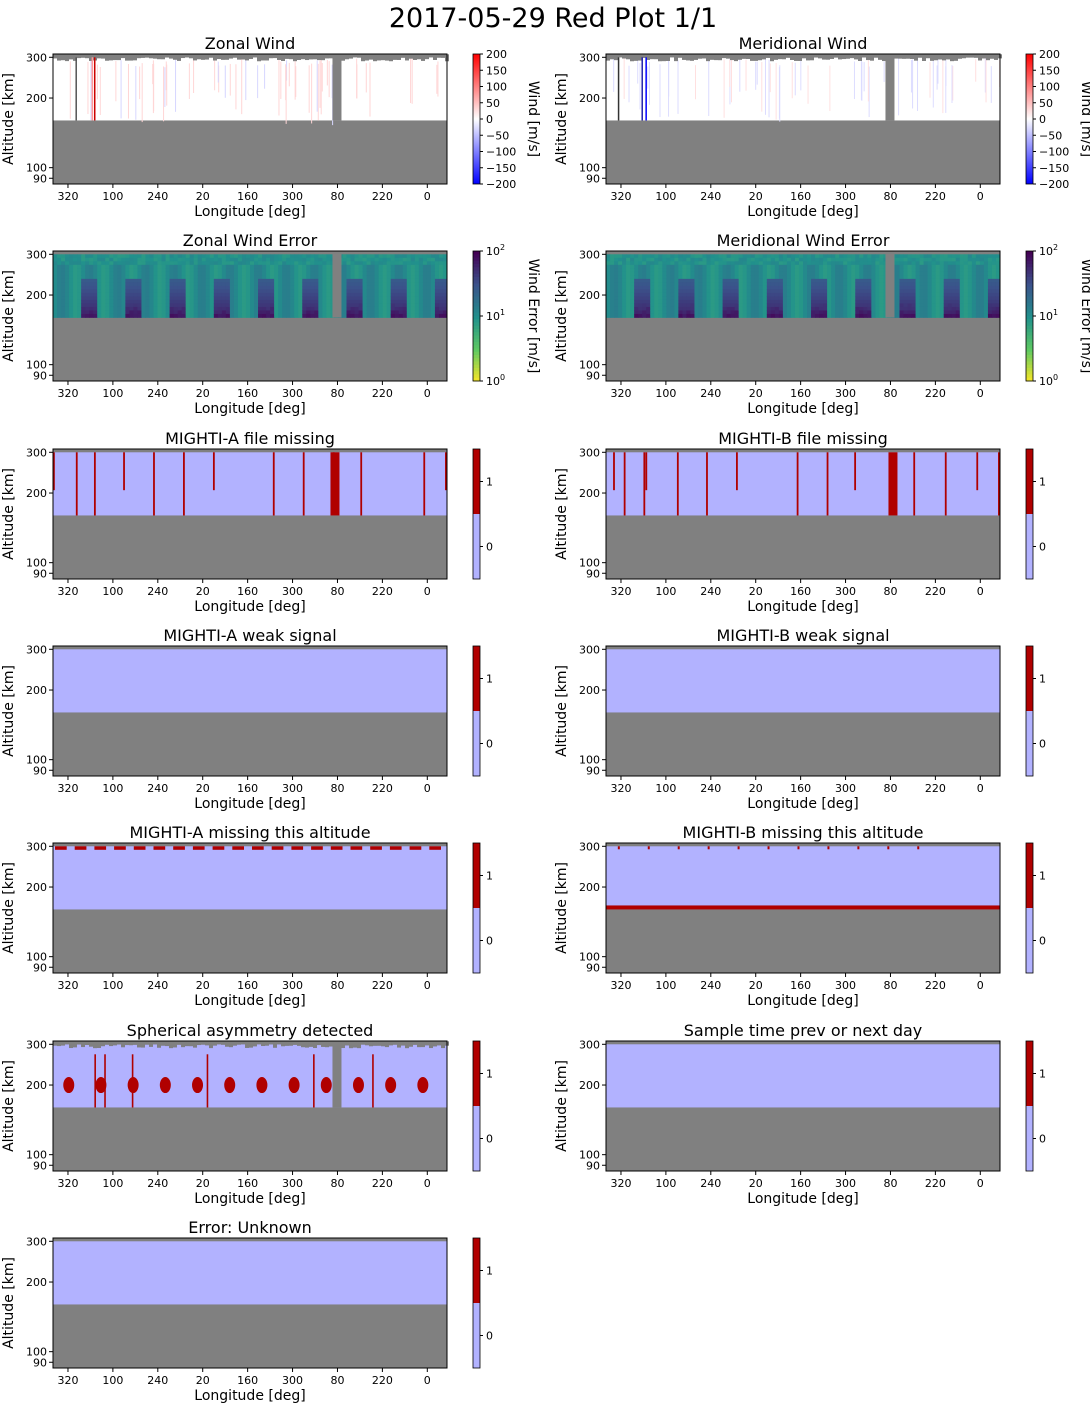  I want to click on colorbar-step, so click(1029, 256).